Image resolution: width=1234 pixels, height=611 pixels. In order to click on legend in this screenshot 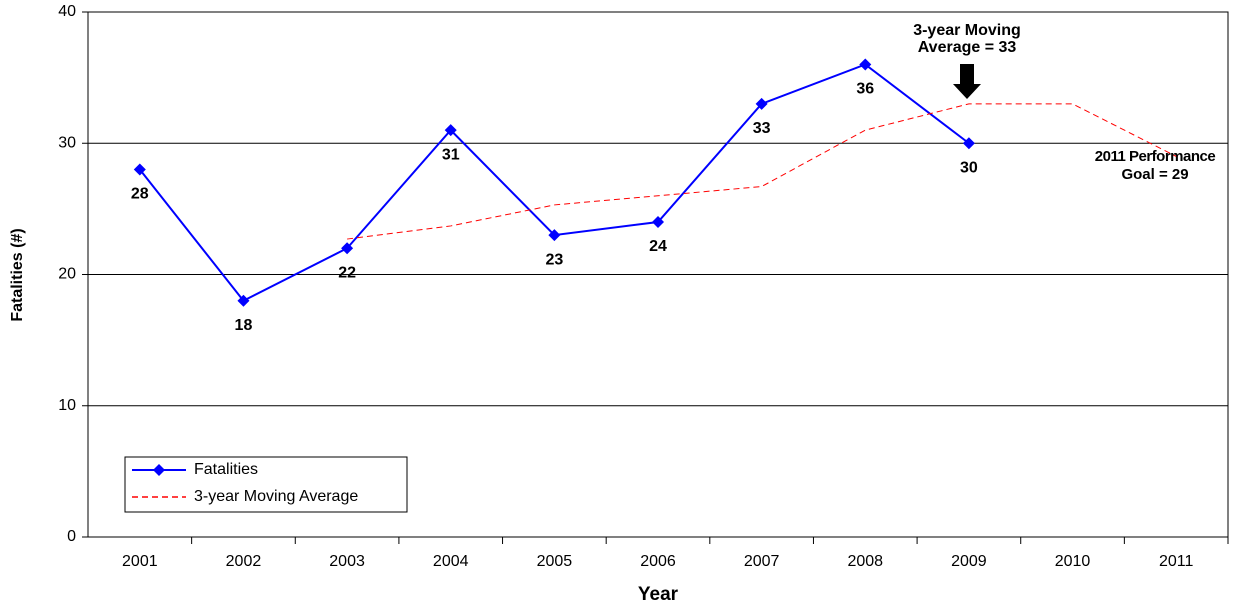, I will do `click(266, 484)`.